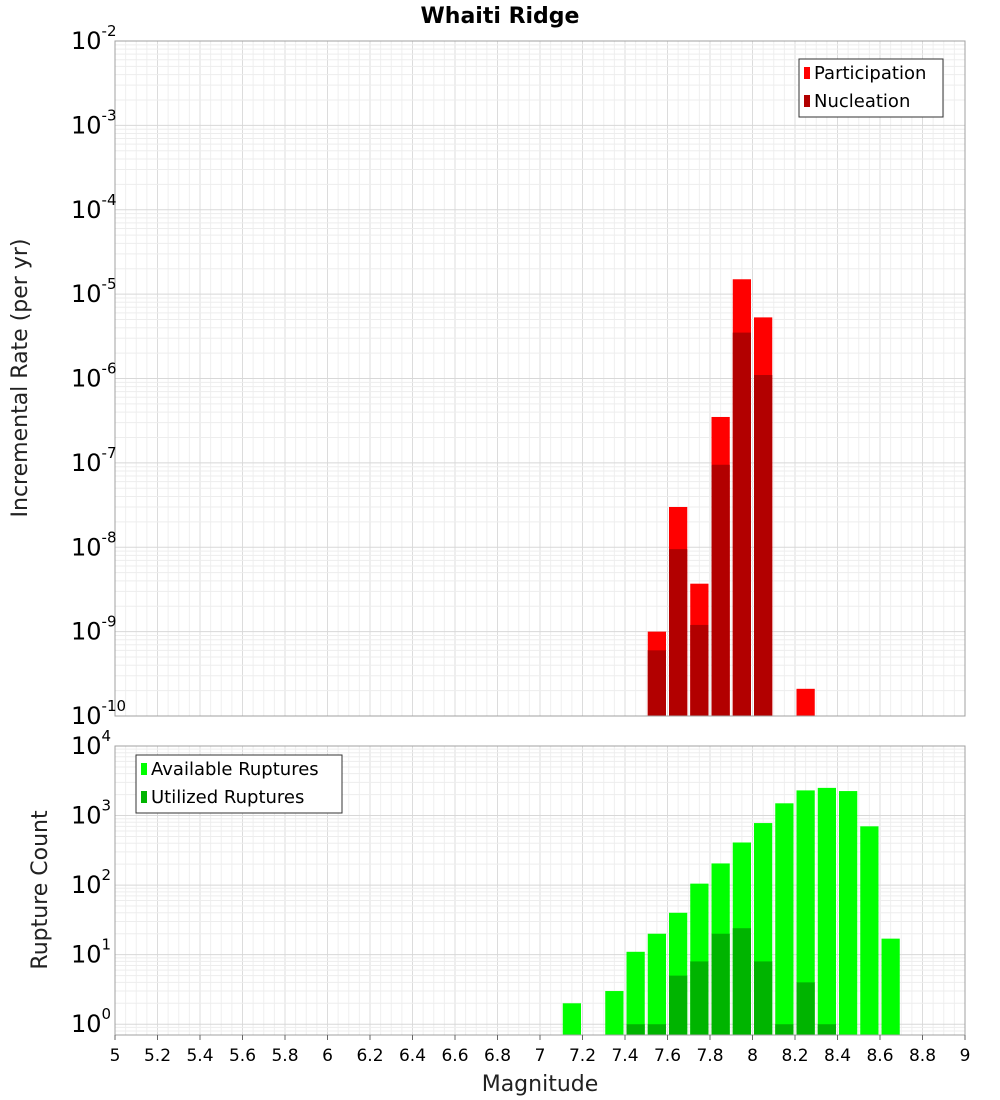  I want to click on y-tick-label: 10⁴, so click(91, 743).